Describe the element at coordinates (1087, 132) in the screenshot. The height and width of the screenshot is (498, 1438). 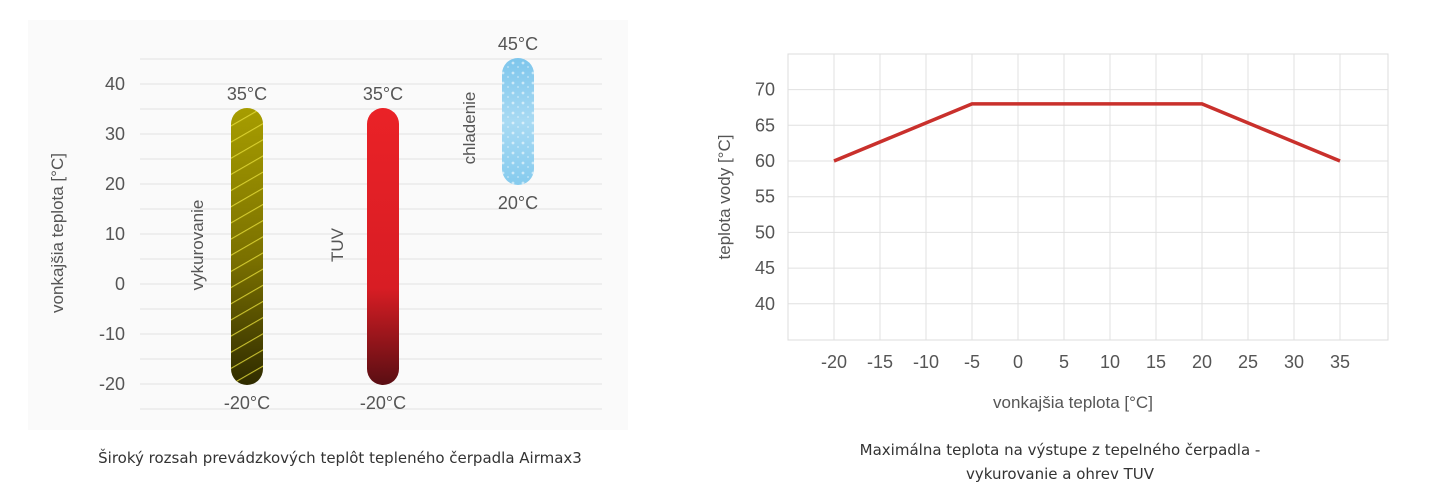
I see `max-water-temperature-line` at that location.